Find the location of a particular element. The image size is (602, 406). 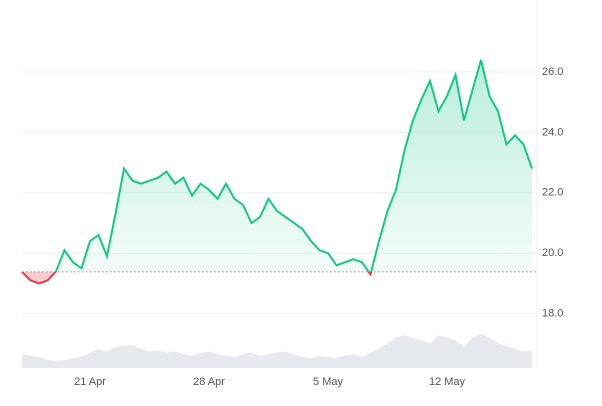

y-tick-label: 26.0 is located at coordinates (552, 72).